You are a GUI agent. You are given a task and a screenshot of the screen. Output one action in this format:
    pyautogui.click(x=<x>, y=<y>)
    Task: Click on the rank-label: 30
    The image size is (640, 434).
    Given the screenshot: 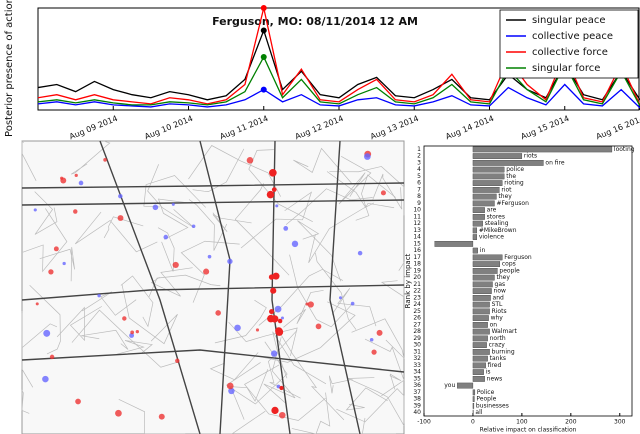 What is the action you would take?
    pyautogui.click(x=417, y=345)
    